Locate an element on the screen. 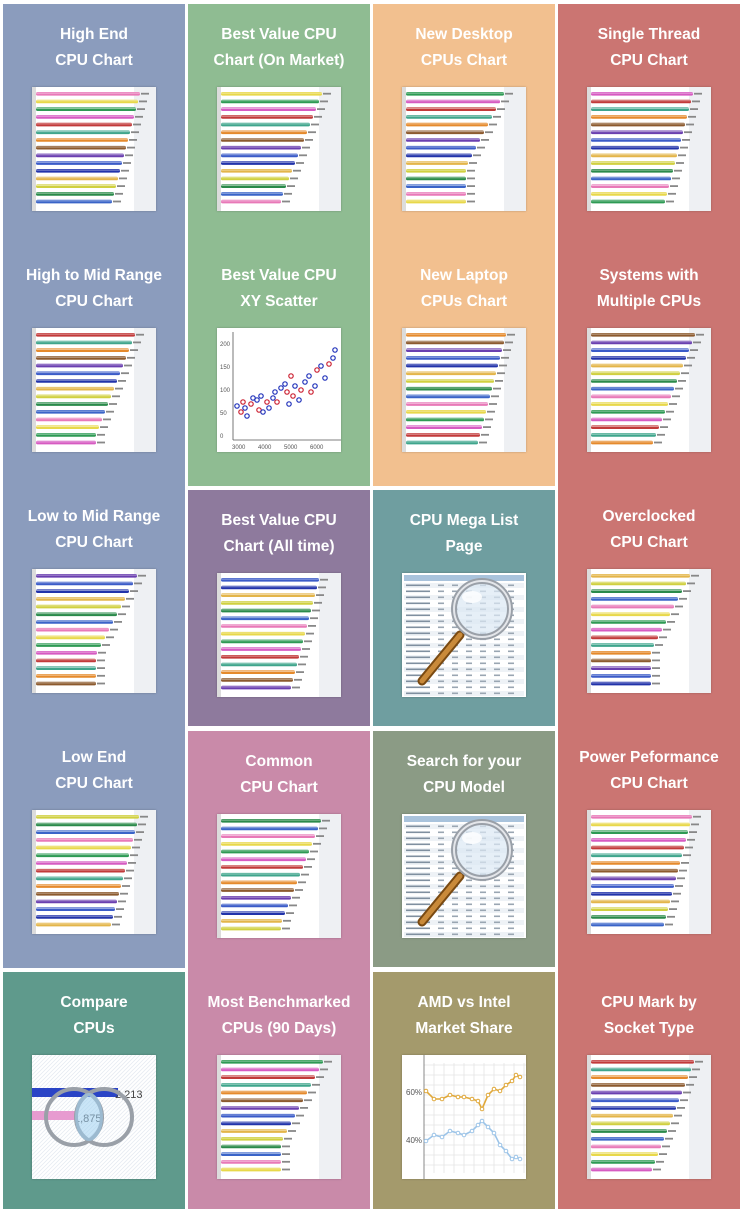 Image resolution: width=743 pixels, height=1211 pixels. tile-link-single-thread: Single Thread CPU Chart is located at coordinates (649, 122).